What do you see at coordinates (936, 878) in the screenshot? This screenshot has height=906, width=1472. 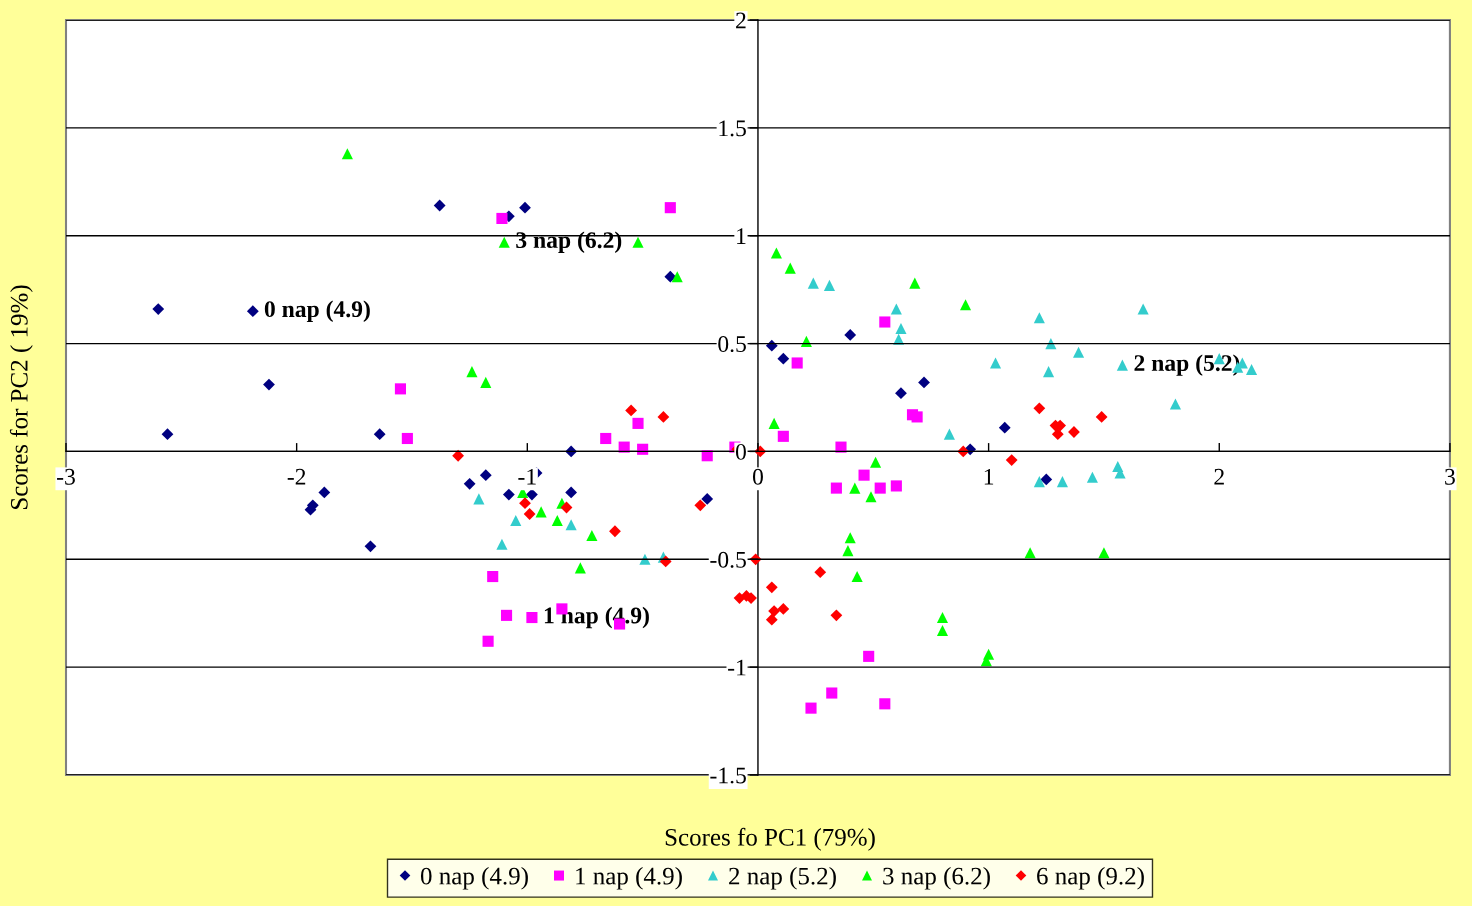 I see `legend-label: 3 nap (6.2)` at bounding box center [936, 878].